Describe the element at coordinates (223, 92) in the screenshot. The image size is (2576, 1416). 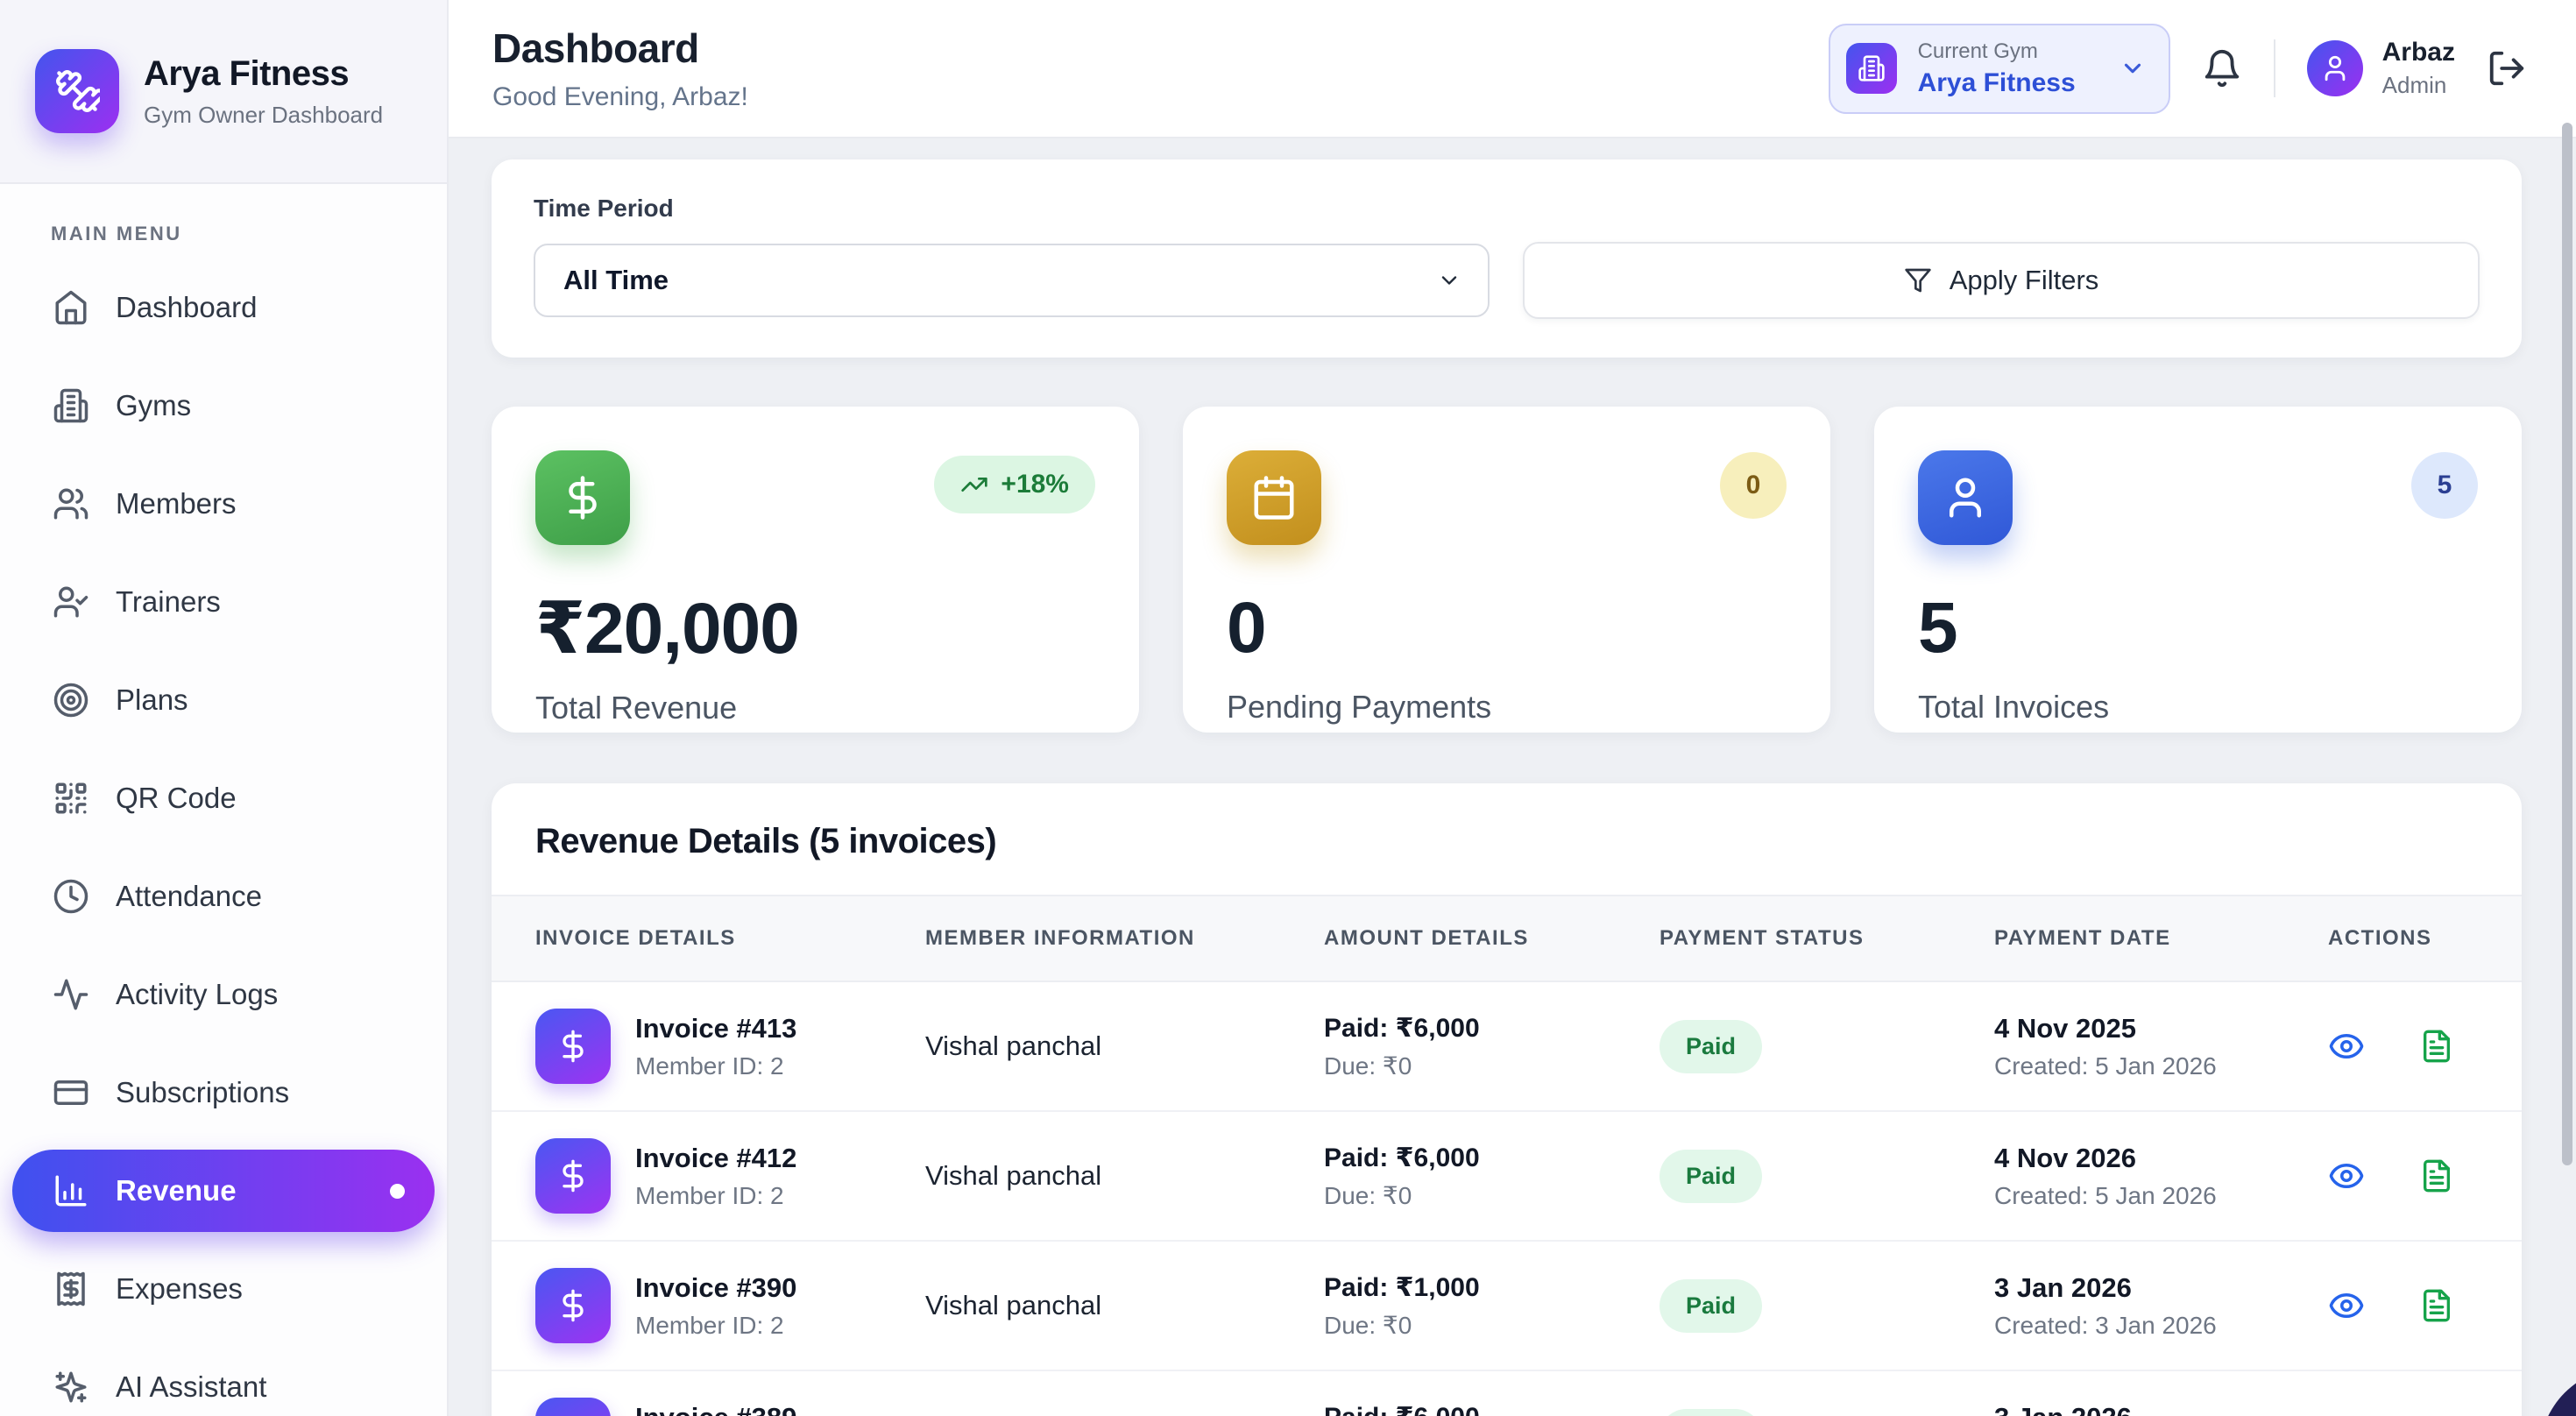
I see `brand: Arya Fitness Gym Owner Dashboard` at that location.